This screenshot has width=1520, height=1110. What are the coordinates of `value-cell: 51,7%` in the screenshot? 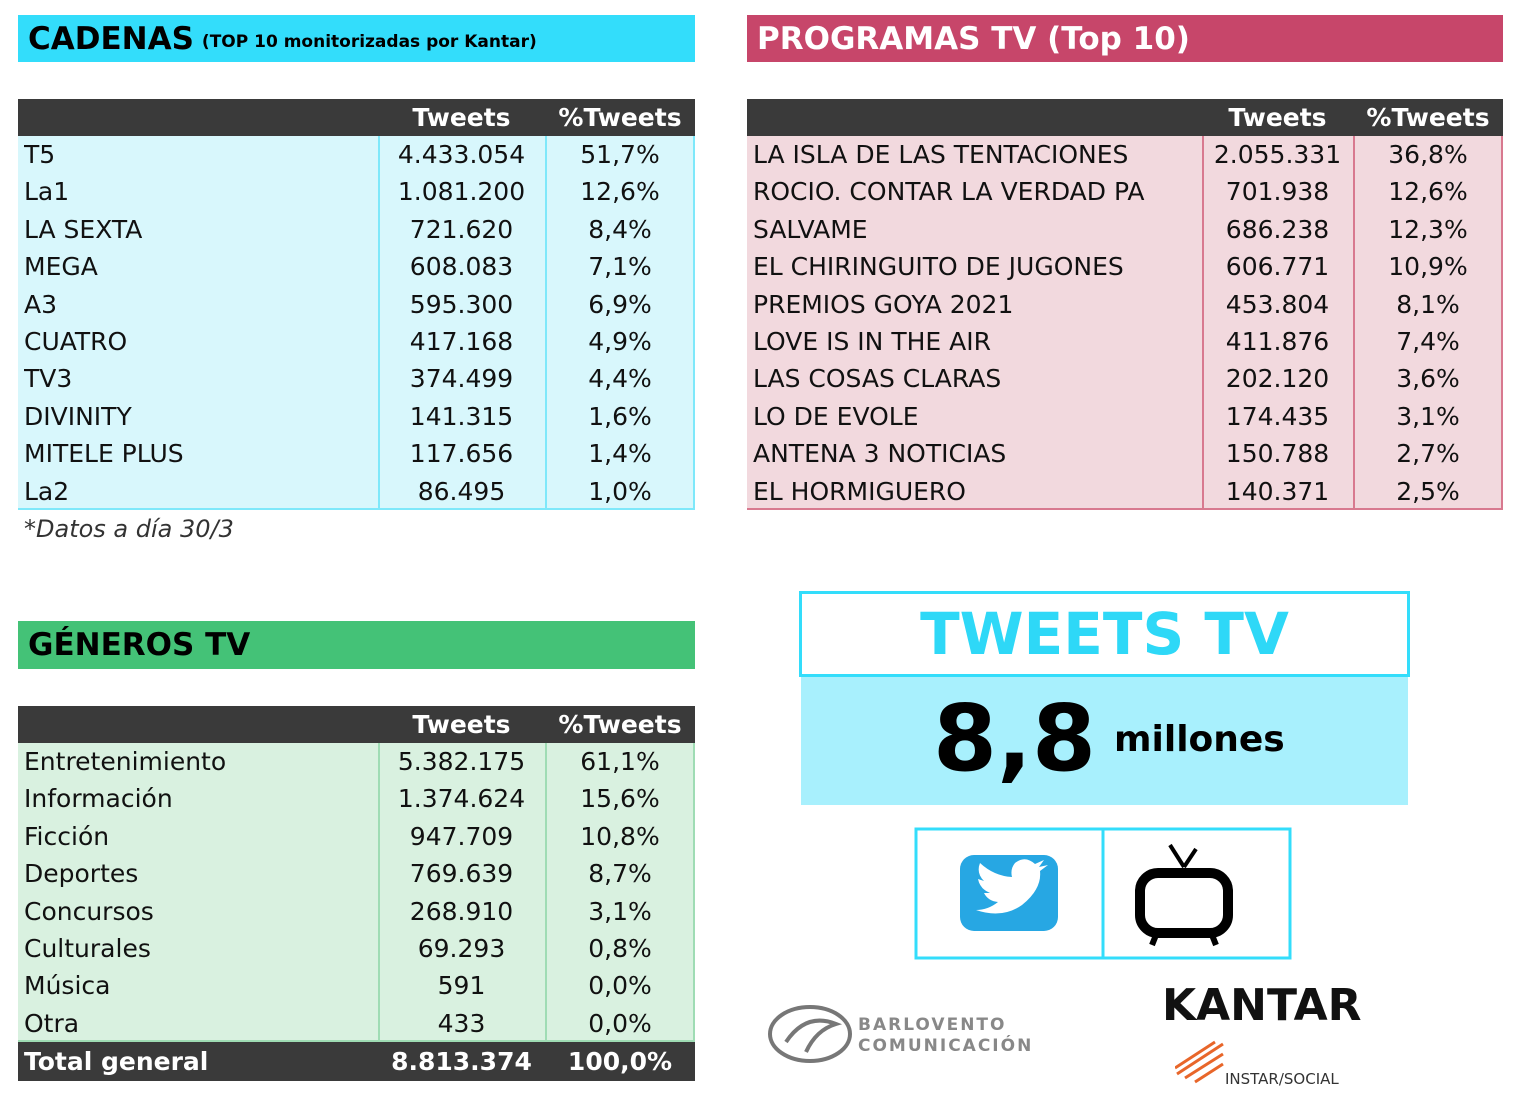 It's located at (620, 154).